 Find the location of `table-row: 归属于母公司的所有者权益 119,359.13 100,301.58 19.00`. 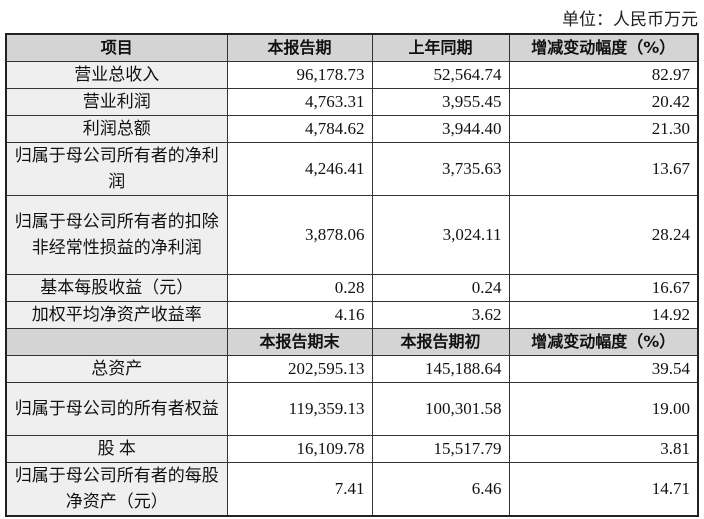

table-row: 归属于母公司的所有者权益 119,359.13 100,301.58 19.00 is located at coordinates (352, 409).